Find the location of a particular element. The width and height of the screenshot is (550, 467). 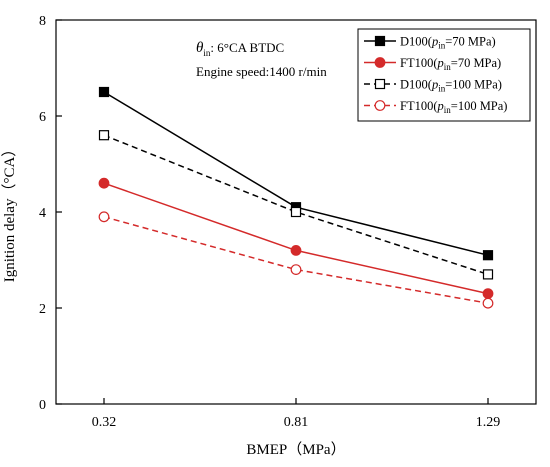

legend-item-2: FT100(pin=70 MPa) is located at coordinates (432, 64).